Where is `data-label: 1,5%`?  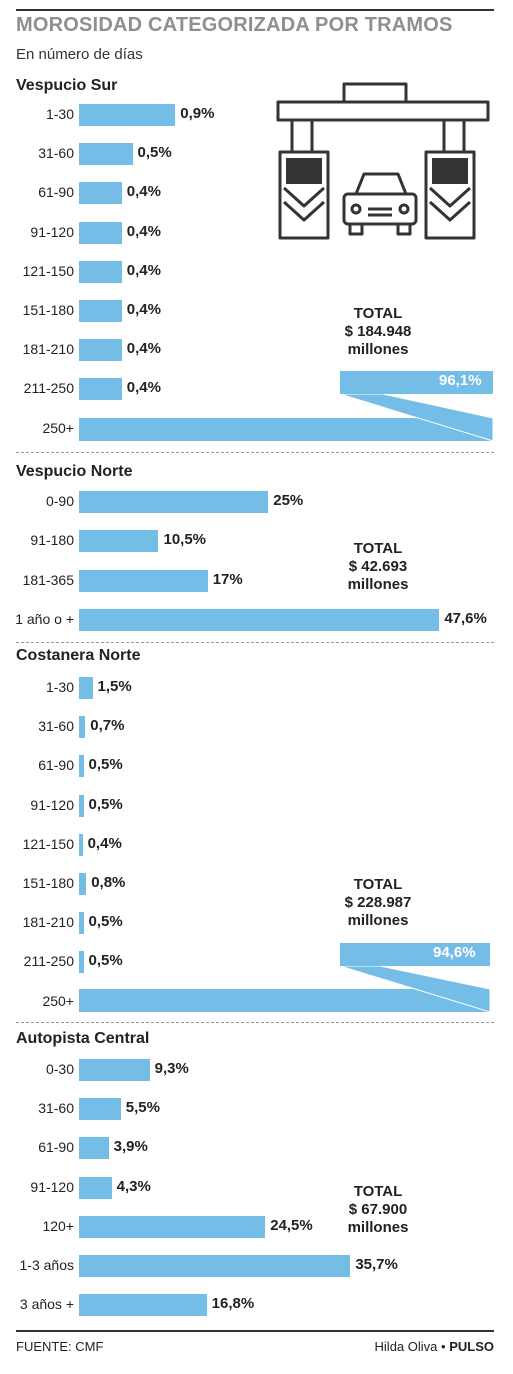
data-label: 1,5% is located at coordinates (114, 686).